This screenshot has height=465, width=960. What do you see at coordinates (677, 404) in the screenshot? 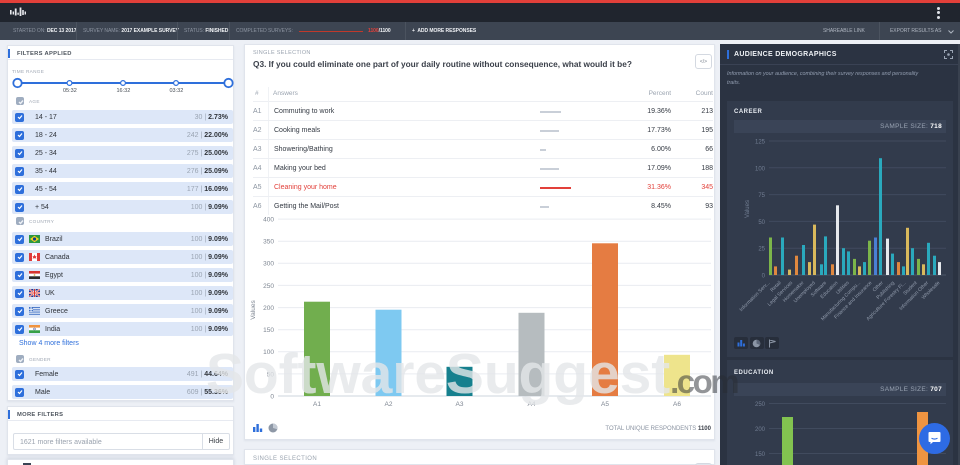
I see `svg-text: A6` at bounding box center [677, 404].